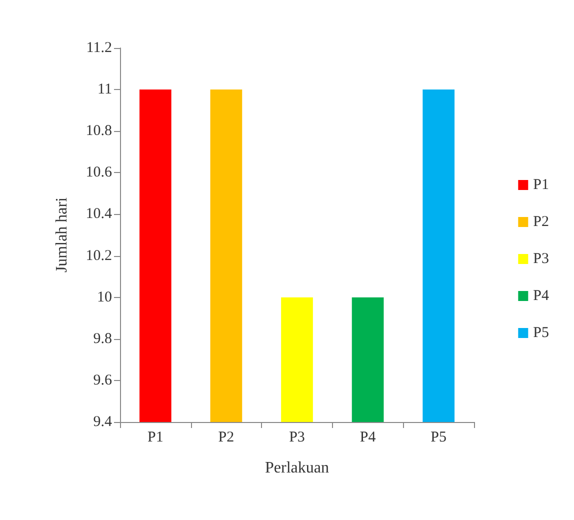 This screenshot has width=574, height=520. I want to click on legend-label: P3, so click(541, 259).